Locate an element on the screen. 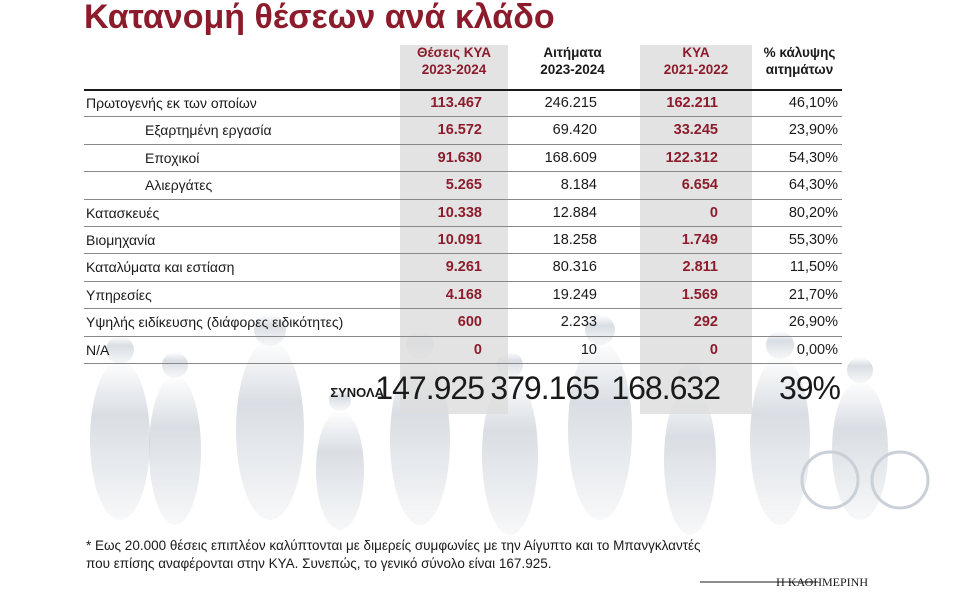  cell: 292 is located at coordinates (705, 322).